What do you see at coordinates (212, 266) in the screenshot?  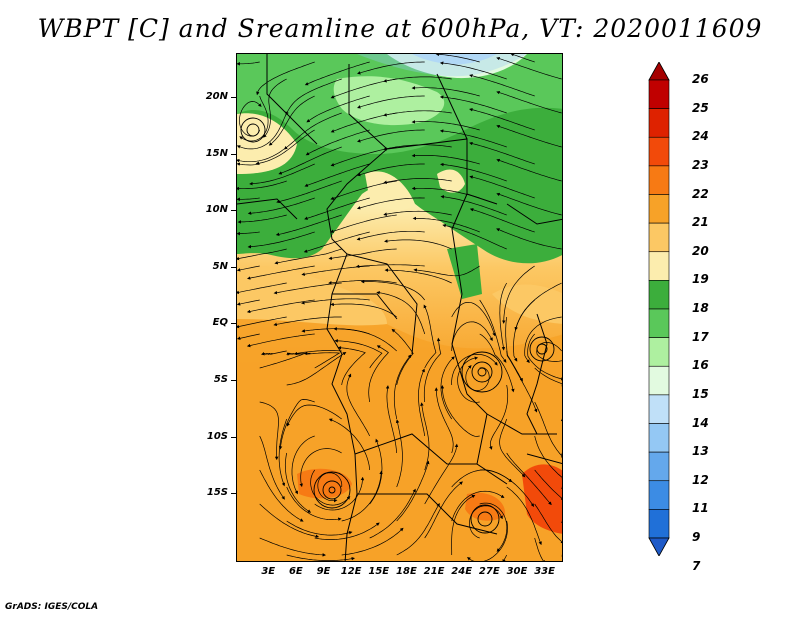 I see `lat-tick-label: 5N` at bounding box center [212, 266].